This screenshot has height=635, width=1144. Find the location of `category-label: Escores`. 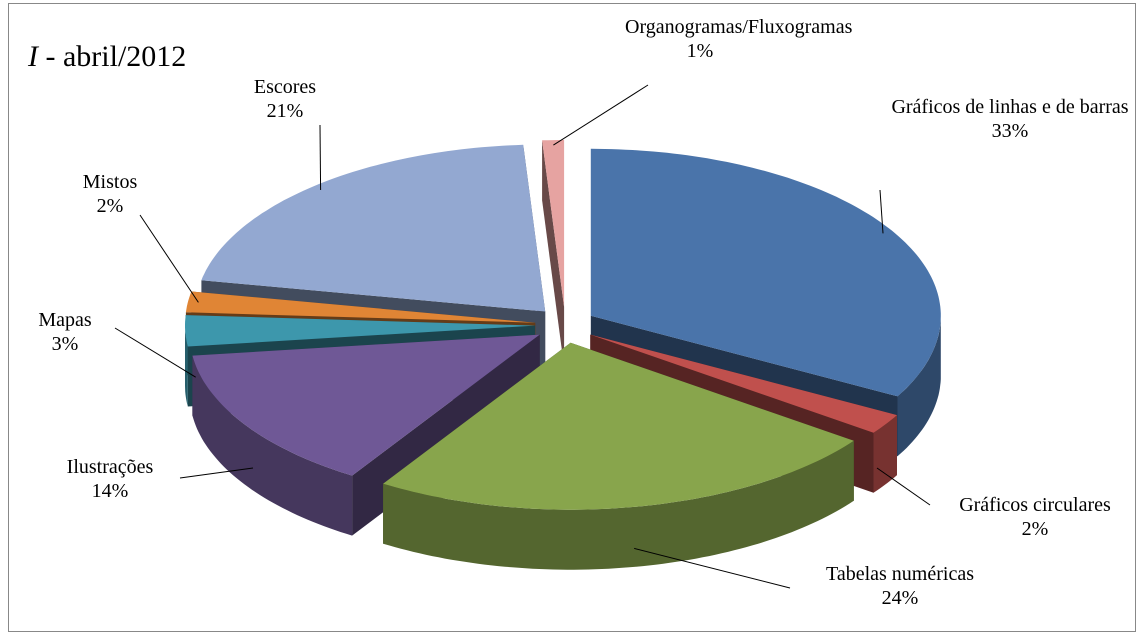

category-label: Escores is located at coordinates (285, 87).